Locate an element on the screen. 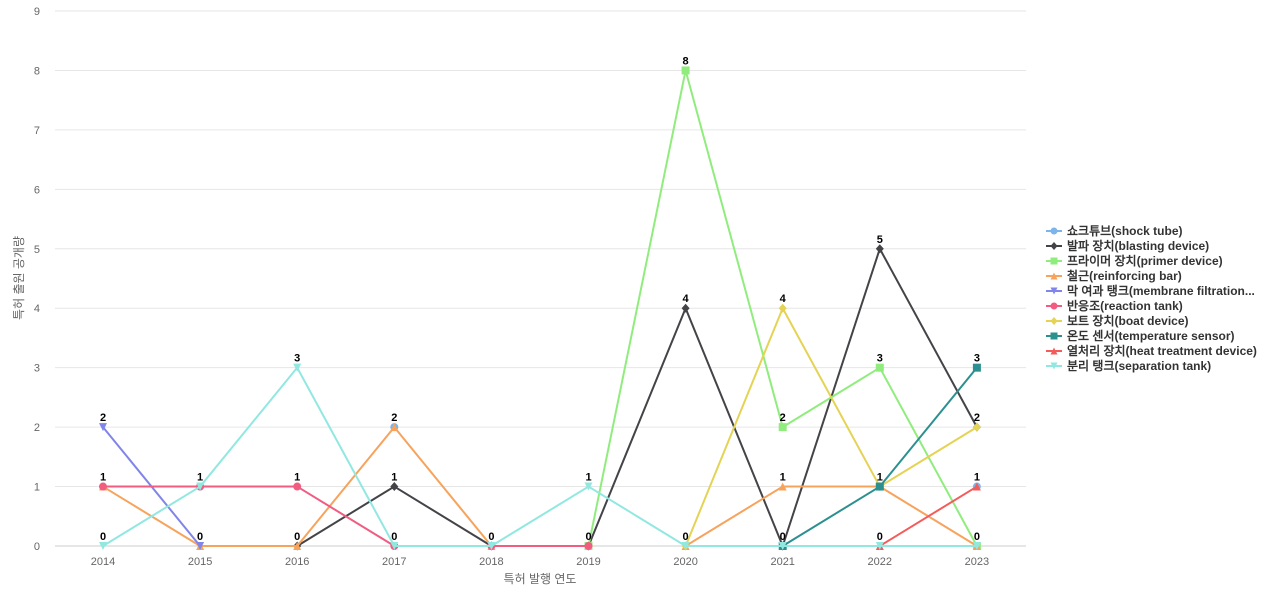 Image resolution: width=1280 pixels, height=600 pixels. data-label: 4 is located at coordinates (783, 299).